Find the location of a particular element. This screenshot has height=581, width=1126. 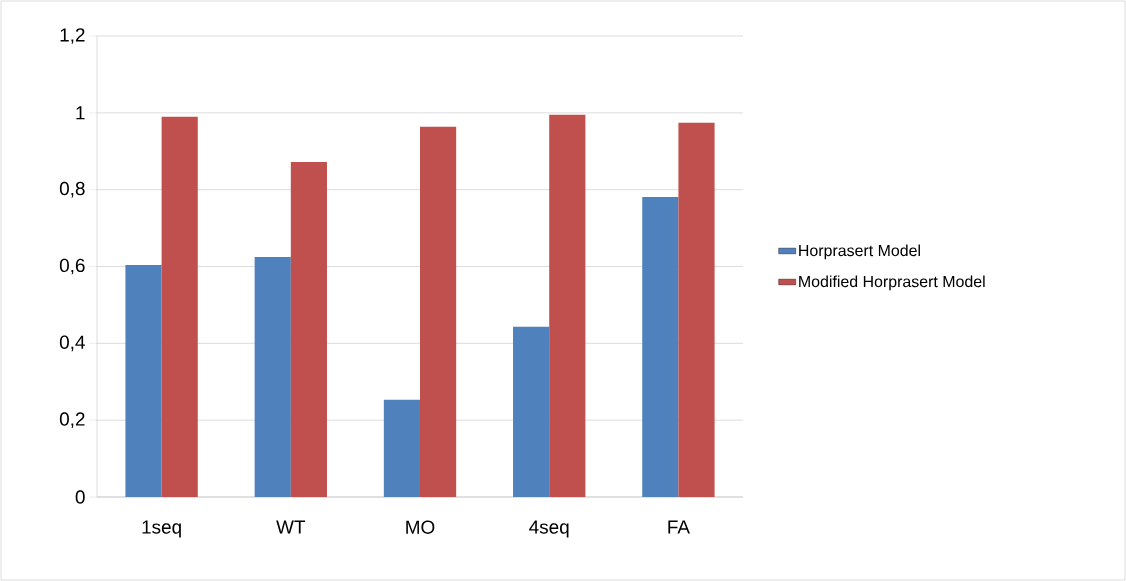

y-tick-label: 1,2 is located at coordinates (72, 36).